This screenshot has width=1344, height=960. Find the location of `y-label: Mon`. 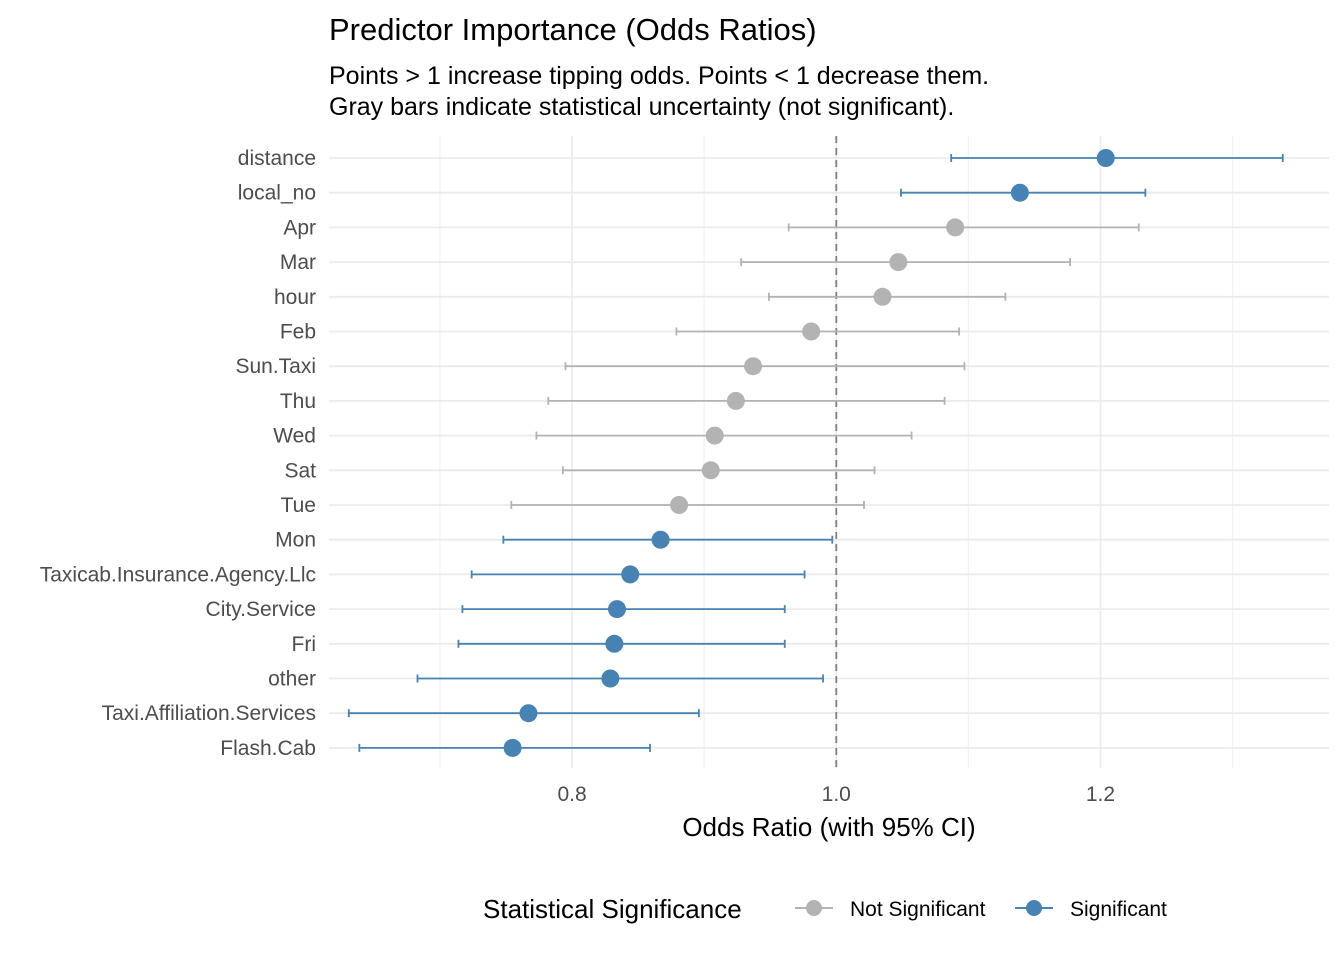

y-label: Mon is located at coordinates (295, 540).